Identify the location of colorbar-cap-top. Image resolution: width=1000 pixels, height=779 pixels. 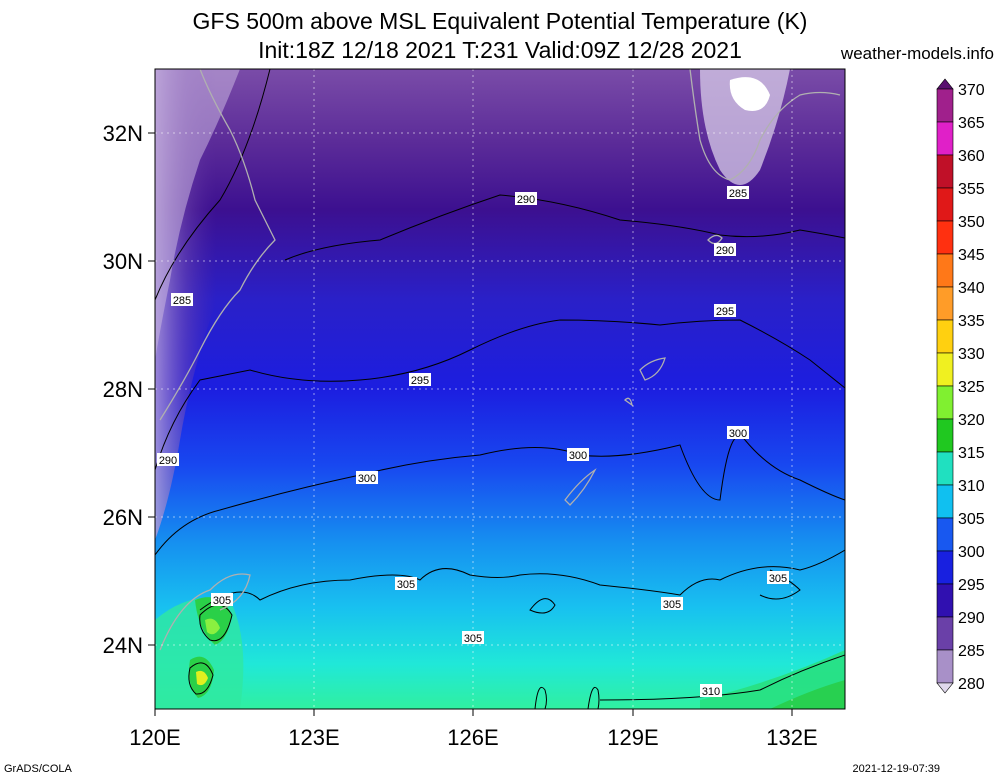
(945, 84).